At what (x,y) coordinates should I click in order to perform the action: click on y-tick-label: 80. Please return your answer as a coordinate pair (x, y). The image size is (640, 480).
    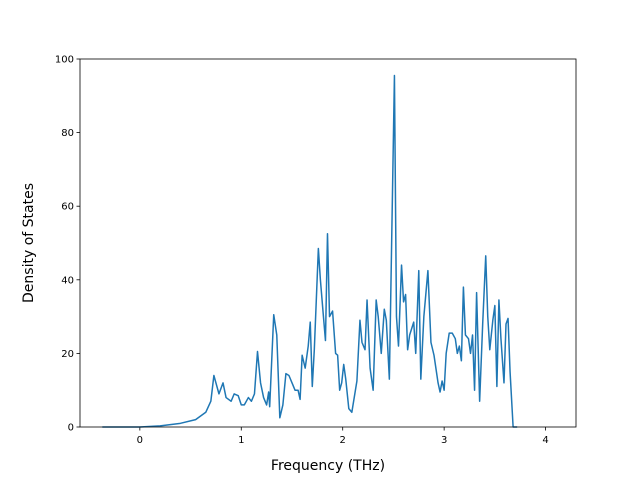
    Looking at the image, I should click on (67, 133).